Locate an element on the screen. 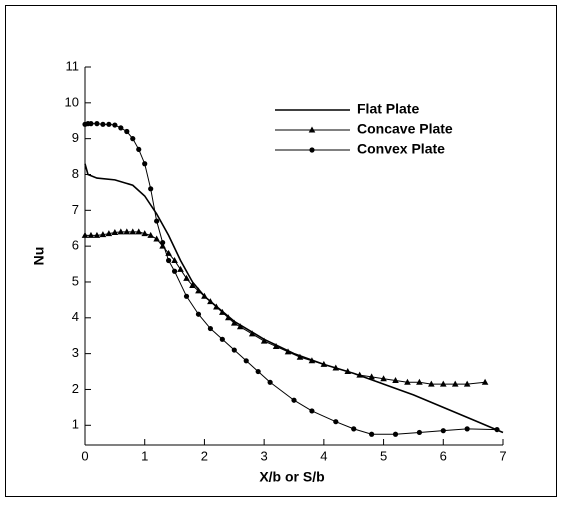  x-tick-label: 2 is located at coordinates (204, 455).